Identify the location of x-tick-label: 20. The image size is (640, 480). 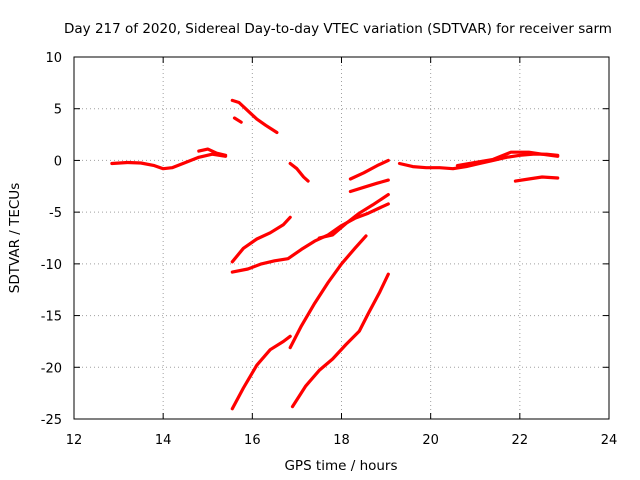
(430, 440).